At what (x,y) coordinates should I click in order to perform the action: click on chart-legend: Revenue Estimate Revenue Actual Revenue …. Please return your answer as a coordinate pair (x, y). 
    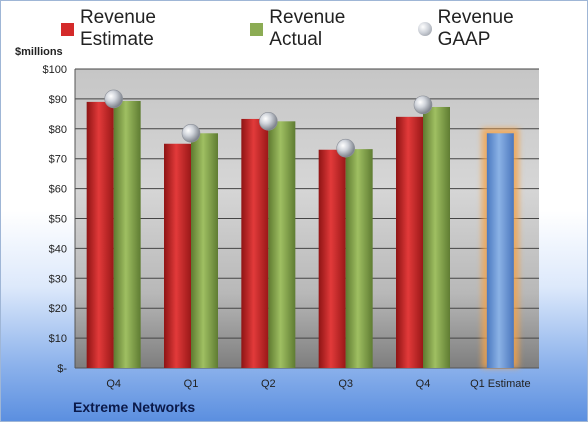
    Looking at the image, I should click on (324, 28).